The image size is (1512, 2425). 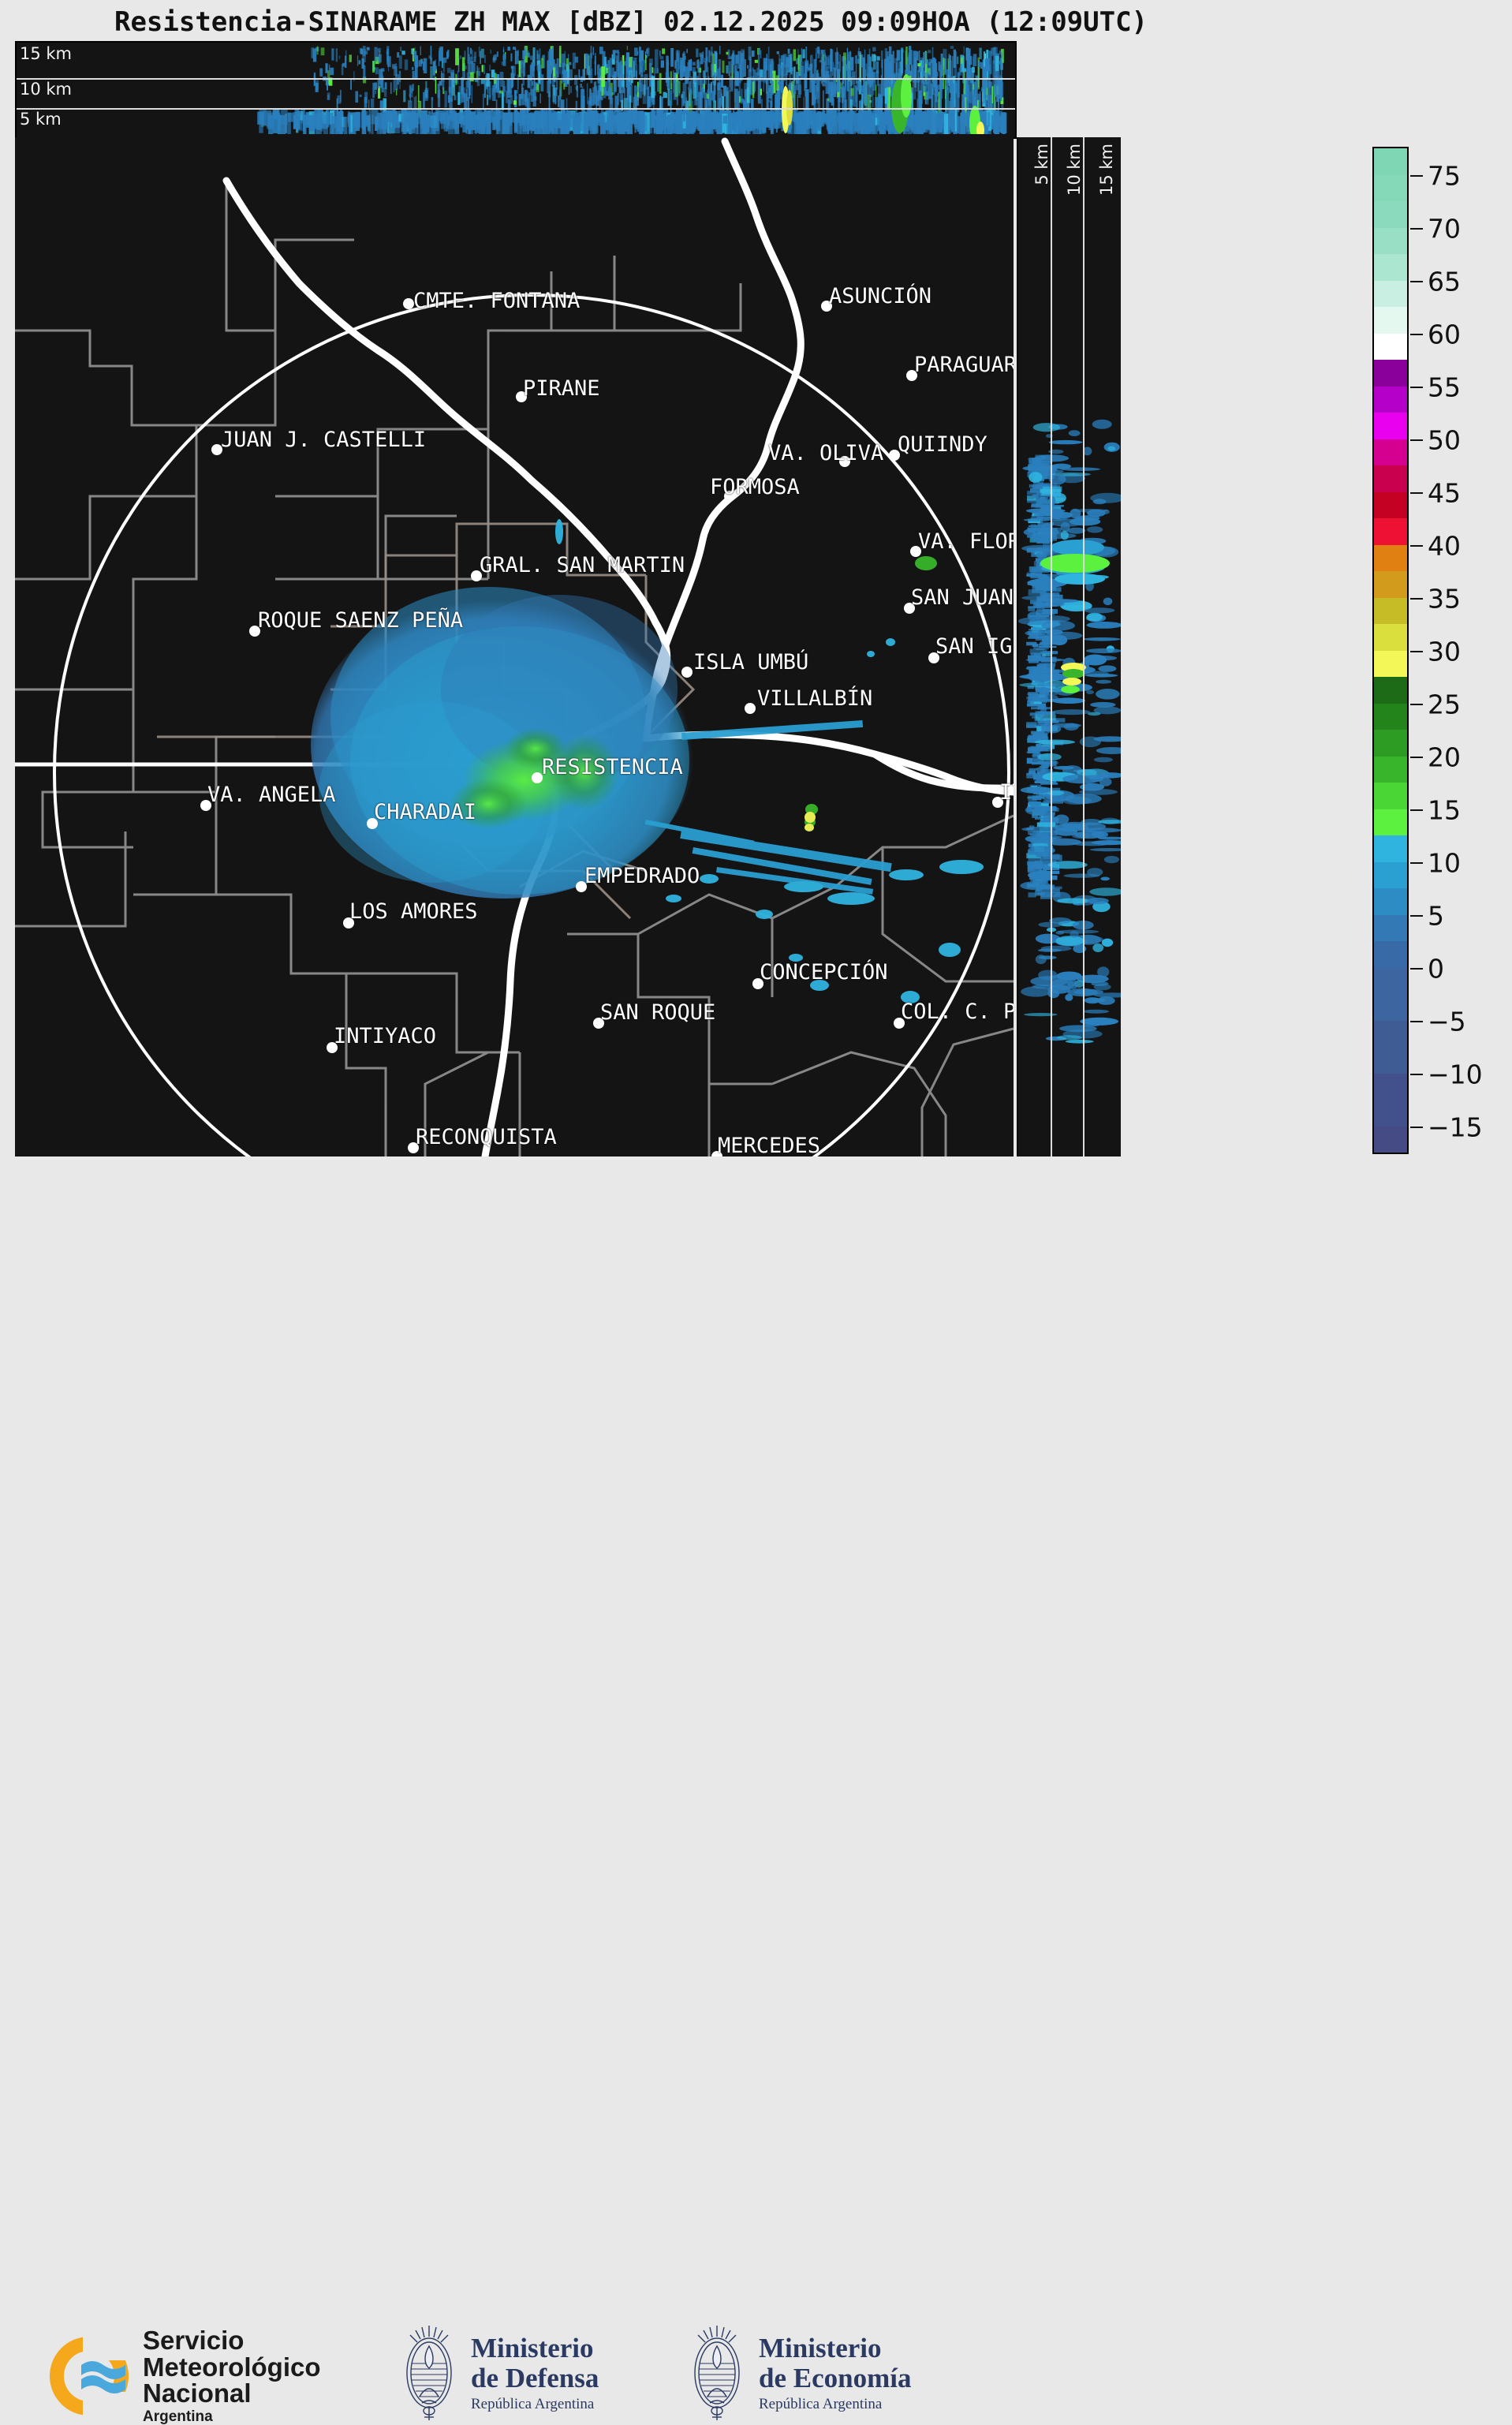 I want to click on colorbar-tick, so click(x=1416, y=704).